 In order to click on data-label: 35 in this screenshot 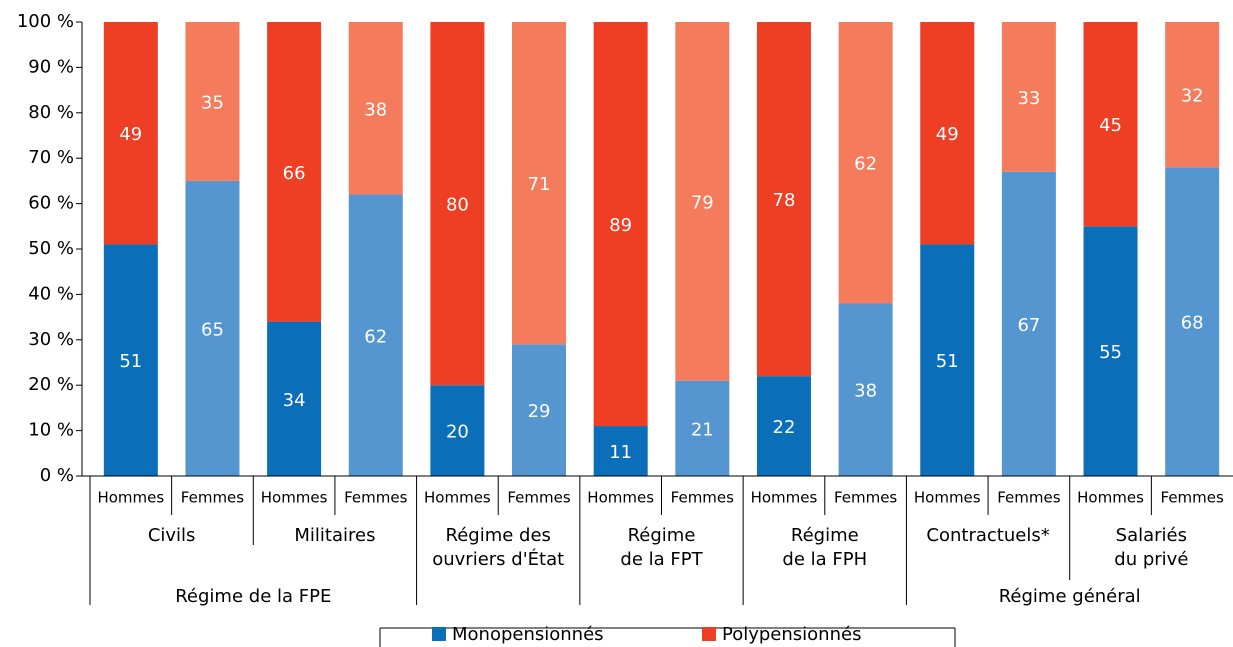, I will do `click(212, 102)`.